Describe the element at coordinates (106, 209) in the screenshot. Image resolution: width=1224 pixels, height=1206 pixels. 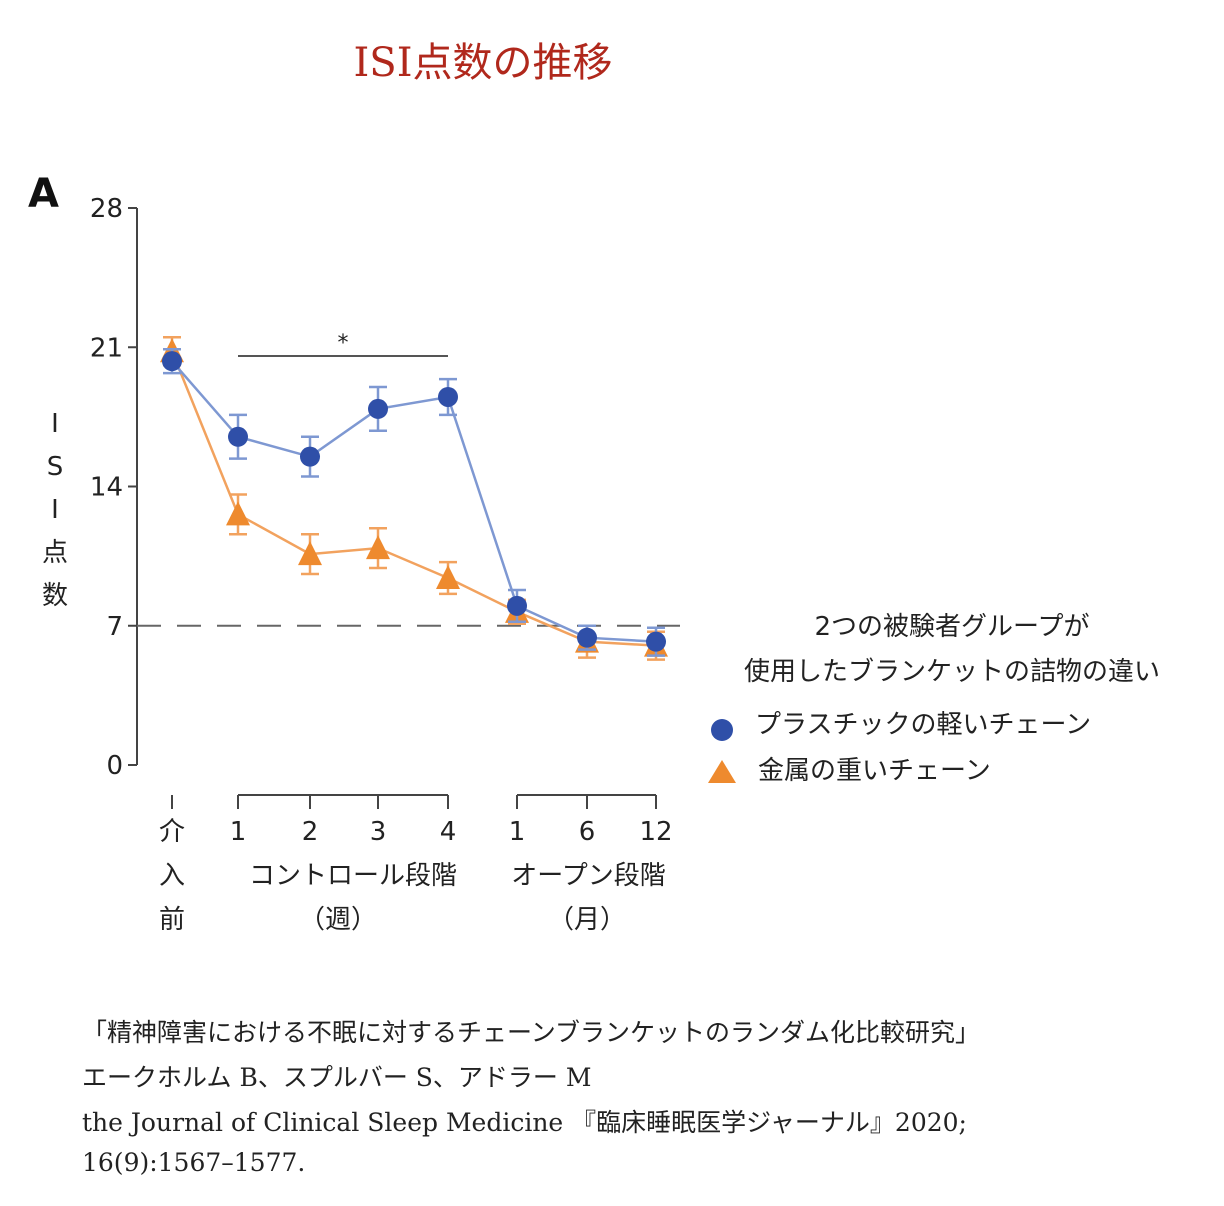
I see `y-tick-label: 28` at that location.